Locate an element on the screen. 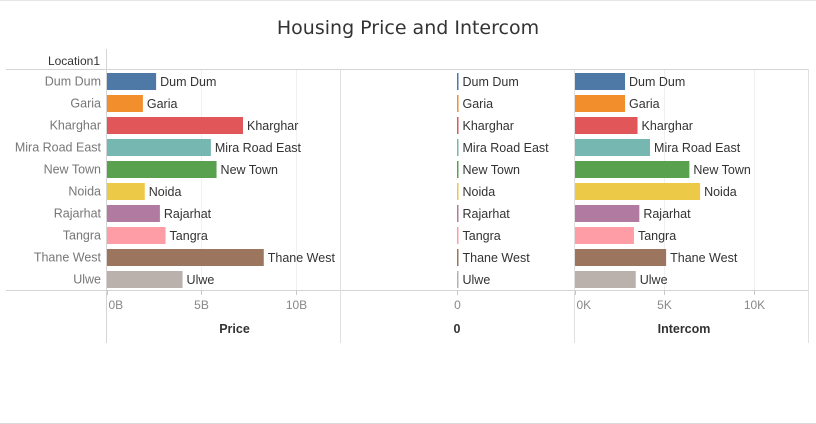  tick-label: 10B is located at coordinates (296, 305).